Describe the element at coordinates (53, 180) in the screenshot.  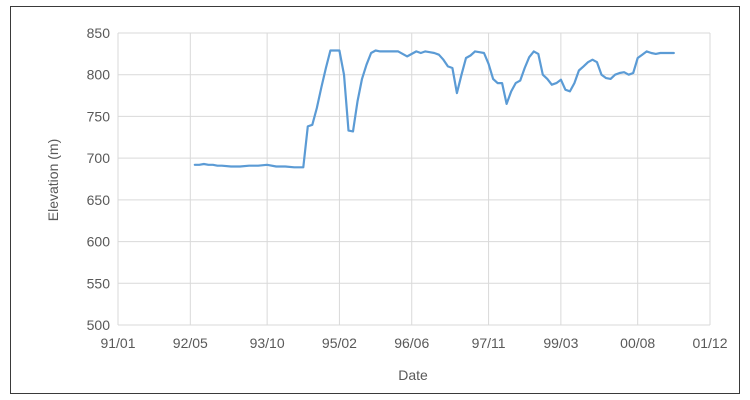
I see `y-axis-title: Elevation (m)` at that location.